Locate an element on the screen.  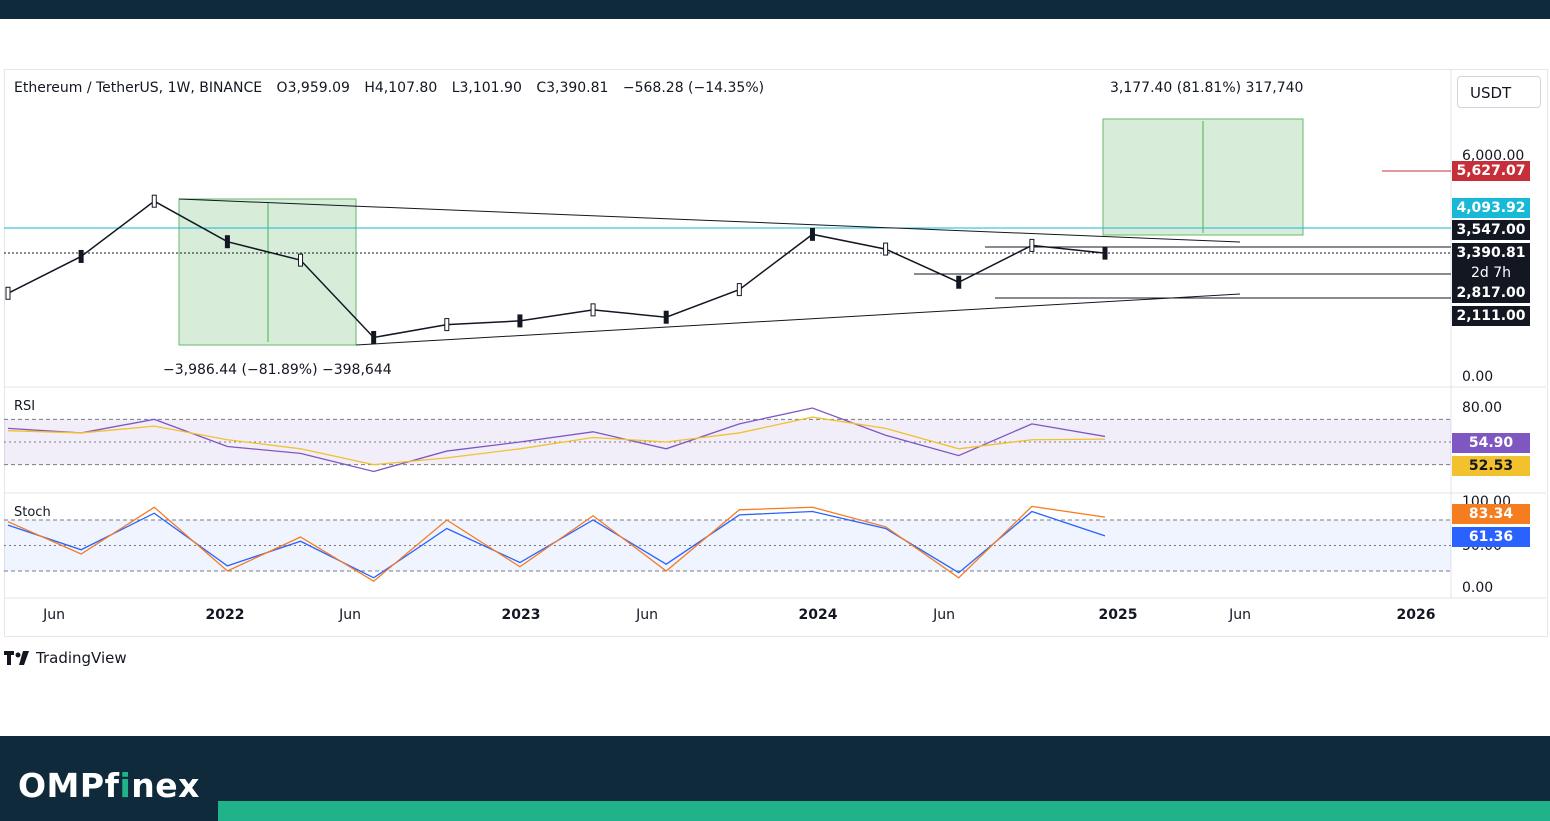
x-tick-6: Jun is located at coordinates (944, 615).